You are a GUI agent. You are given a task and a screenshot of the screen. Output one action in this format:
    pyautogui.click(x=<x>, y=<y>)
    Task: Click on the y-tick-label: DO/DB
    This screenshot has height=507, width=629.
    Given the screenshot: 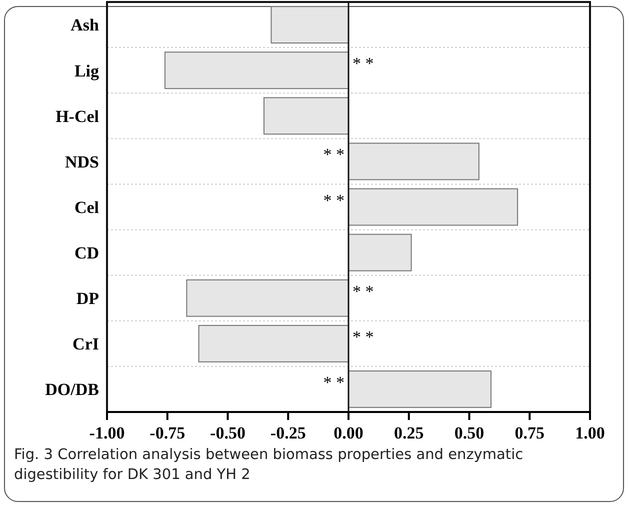 What is the action you would take?
    pyautogui.click(x=72, y=390)
    